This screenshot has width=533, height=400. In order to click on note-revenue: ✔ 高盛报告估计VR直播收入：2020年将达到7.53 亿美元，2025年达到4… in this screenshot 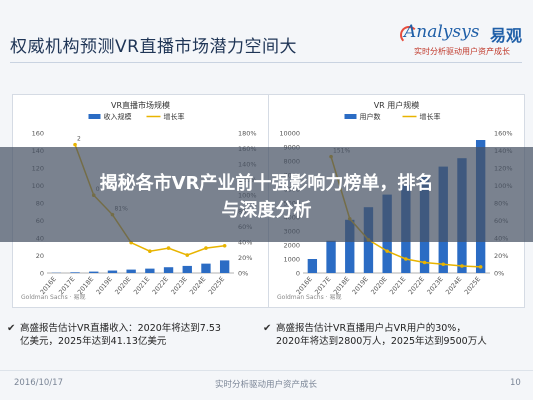, I will do `click(133, 335)`.